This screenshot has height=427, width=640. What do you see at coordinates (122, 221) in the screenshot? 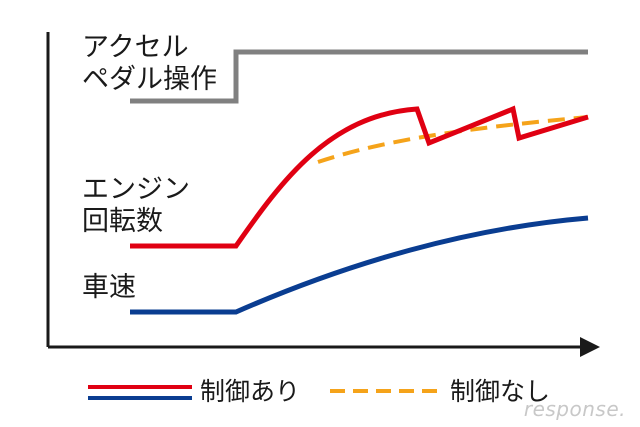
I see `engine-rpm-label-line2: 回転数` at bounding box center [122, 221].